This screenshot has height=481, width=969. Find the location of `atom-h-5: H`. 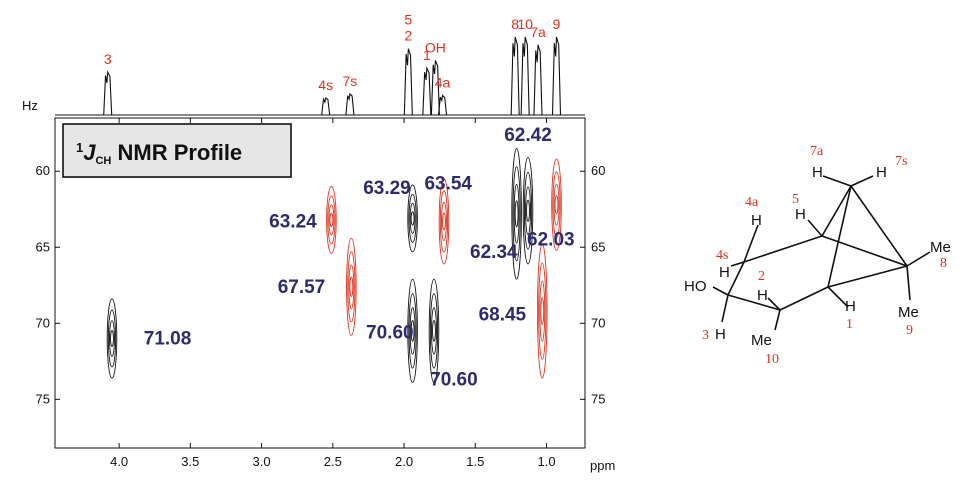

atom-h-5: H is located at coordinates (800, 214).